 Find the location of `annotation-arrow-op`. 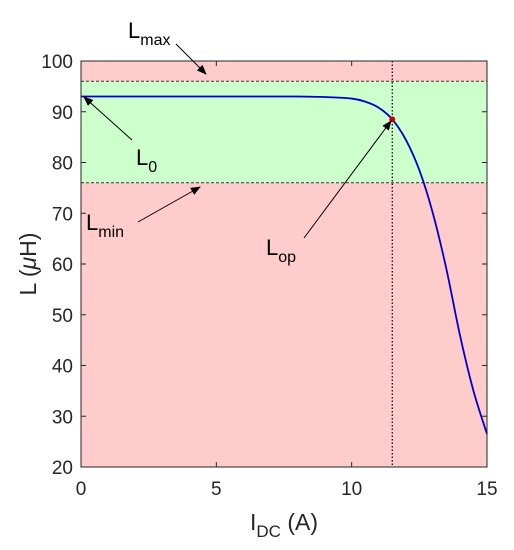

annotation-arrow-op is located at coordinates (347, 179).